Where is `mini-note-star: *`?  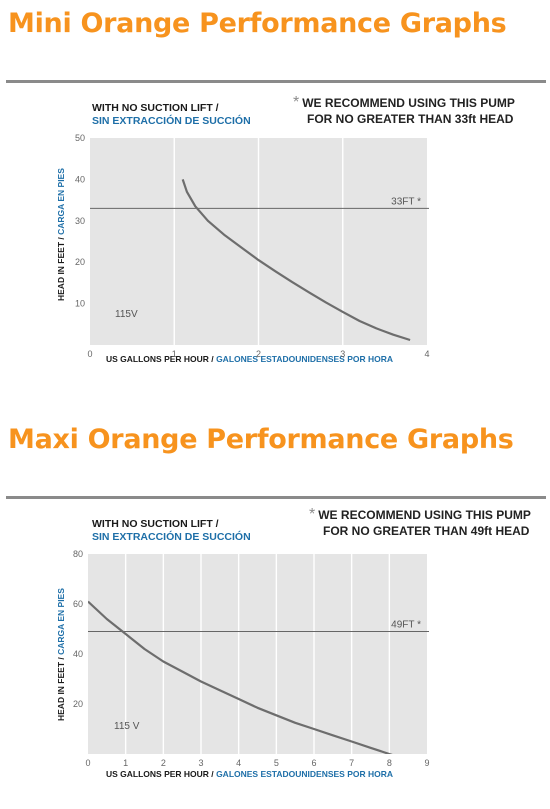 mini-note-star: * is located at coordinates (296, 102).